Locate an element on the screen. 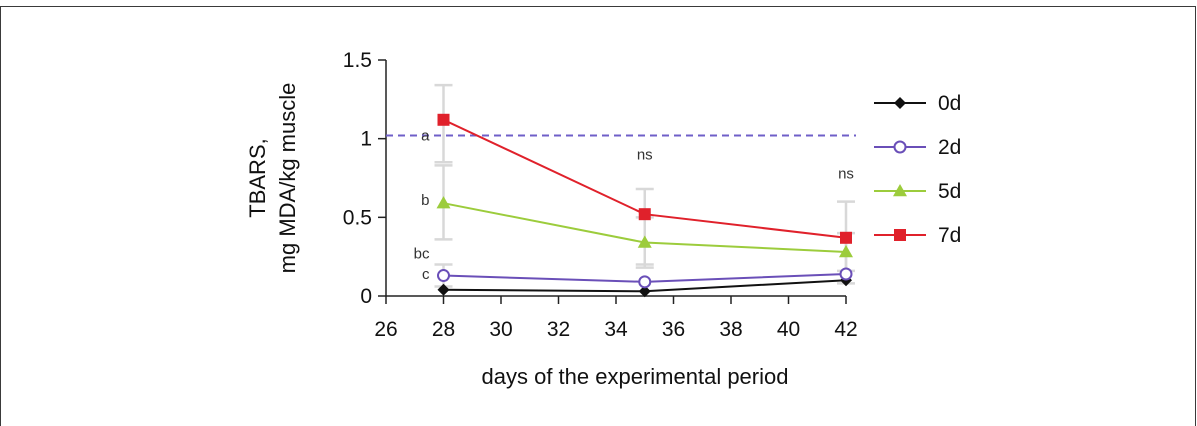 This screenshot has height=426, width=1197. legend-label: 7d is located at coordinates (949, 235).